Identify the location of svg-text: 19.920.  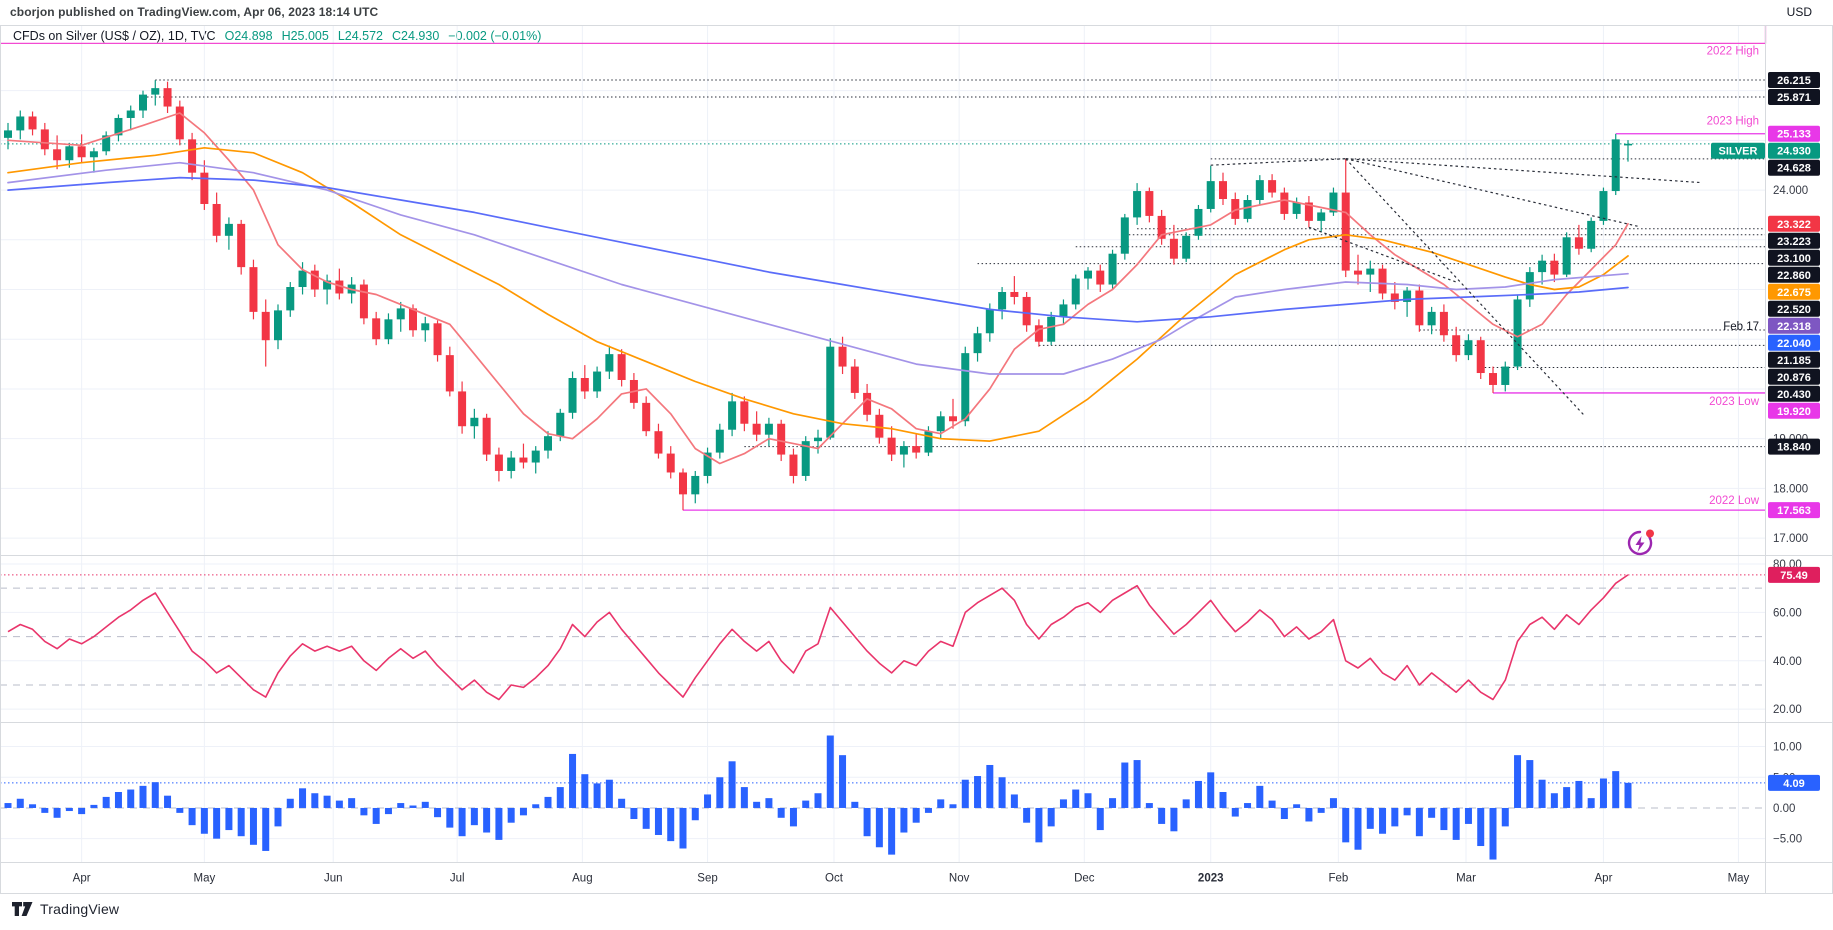
(1794, 412).